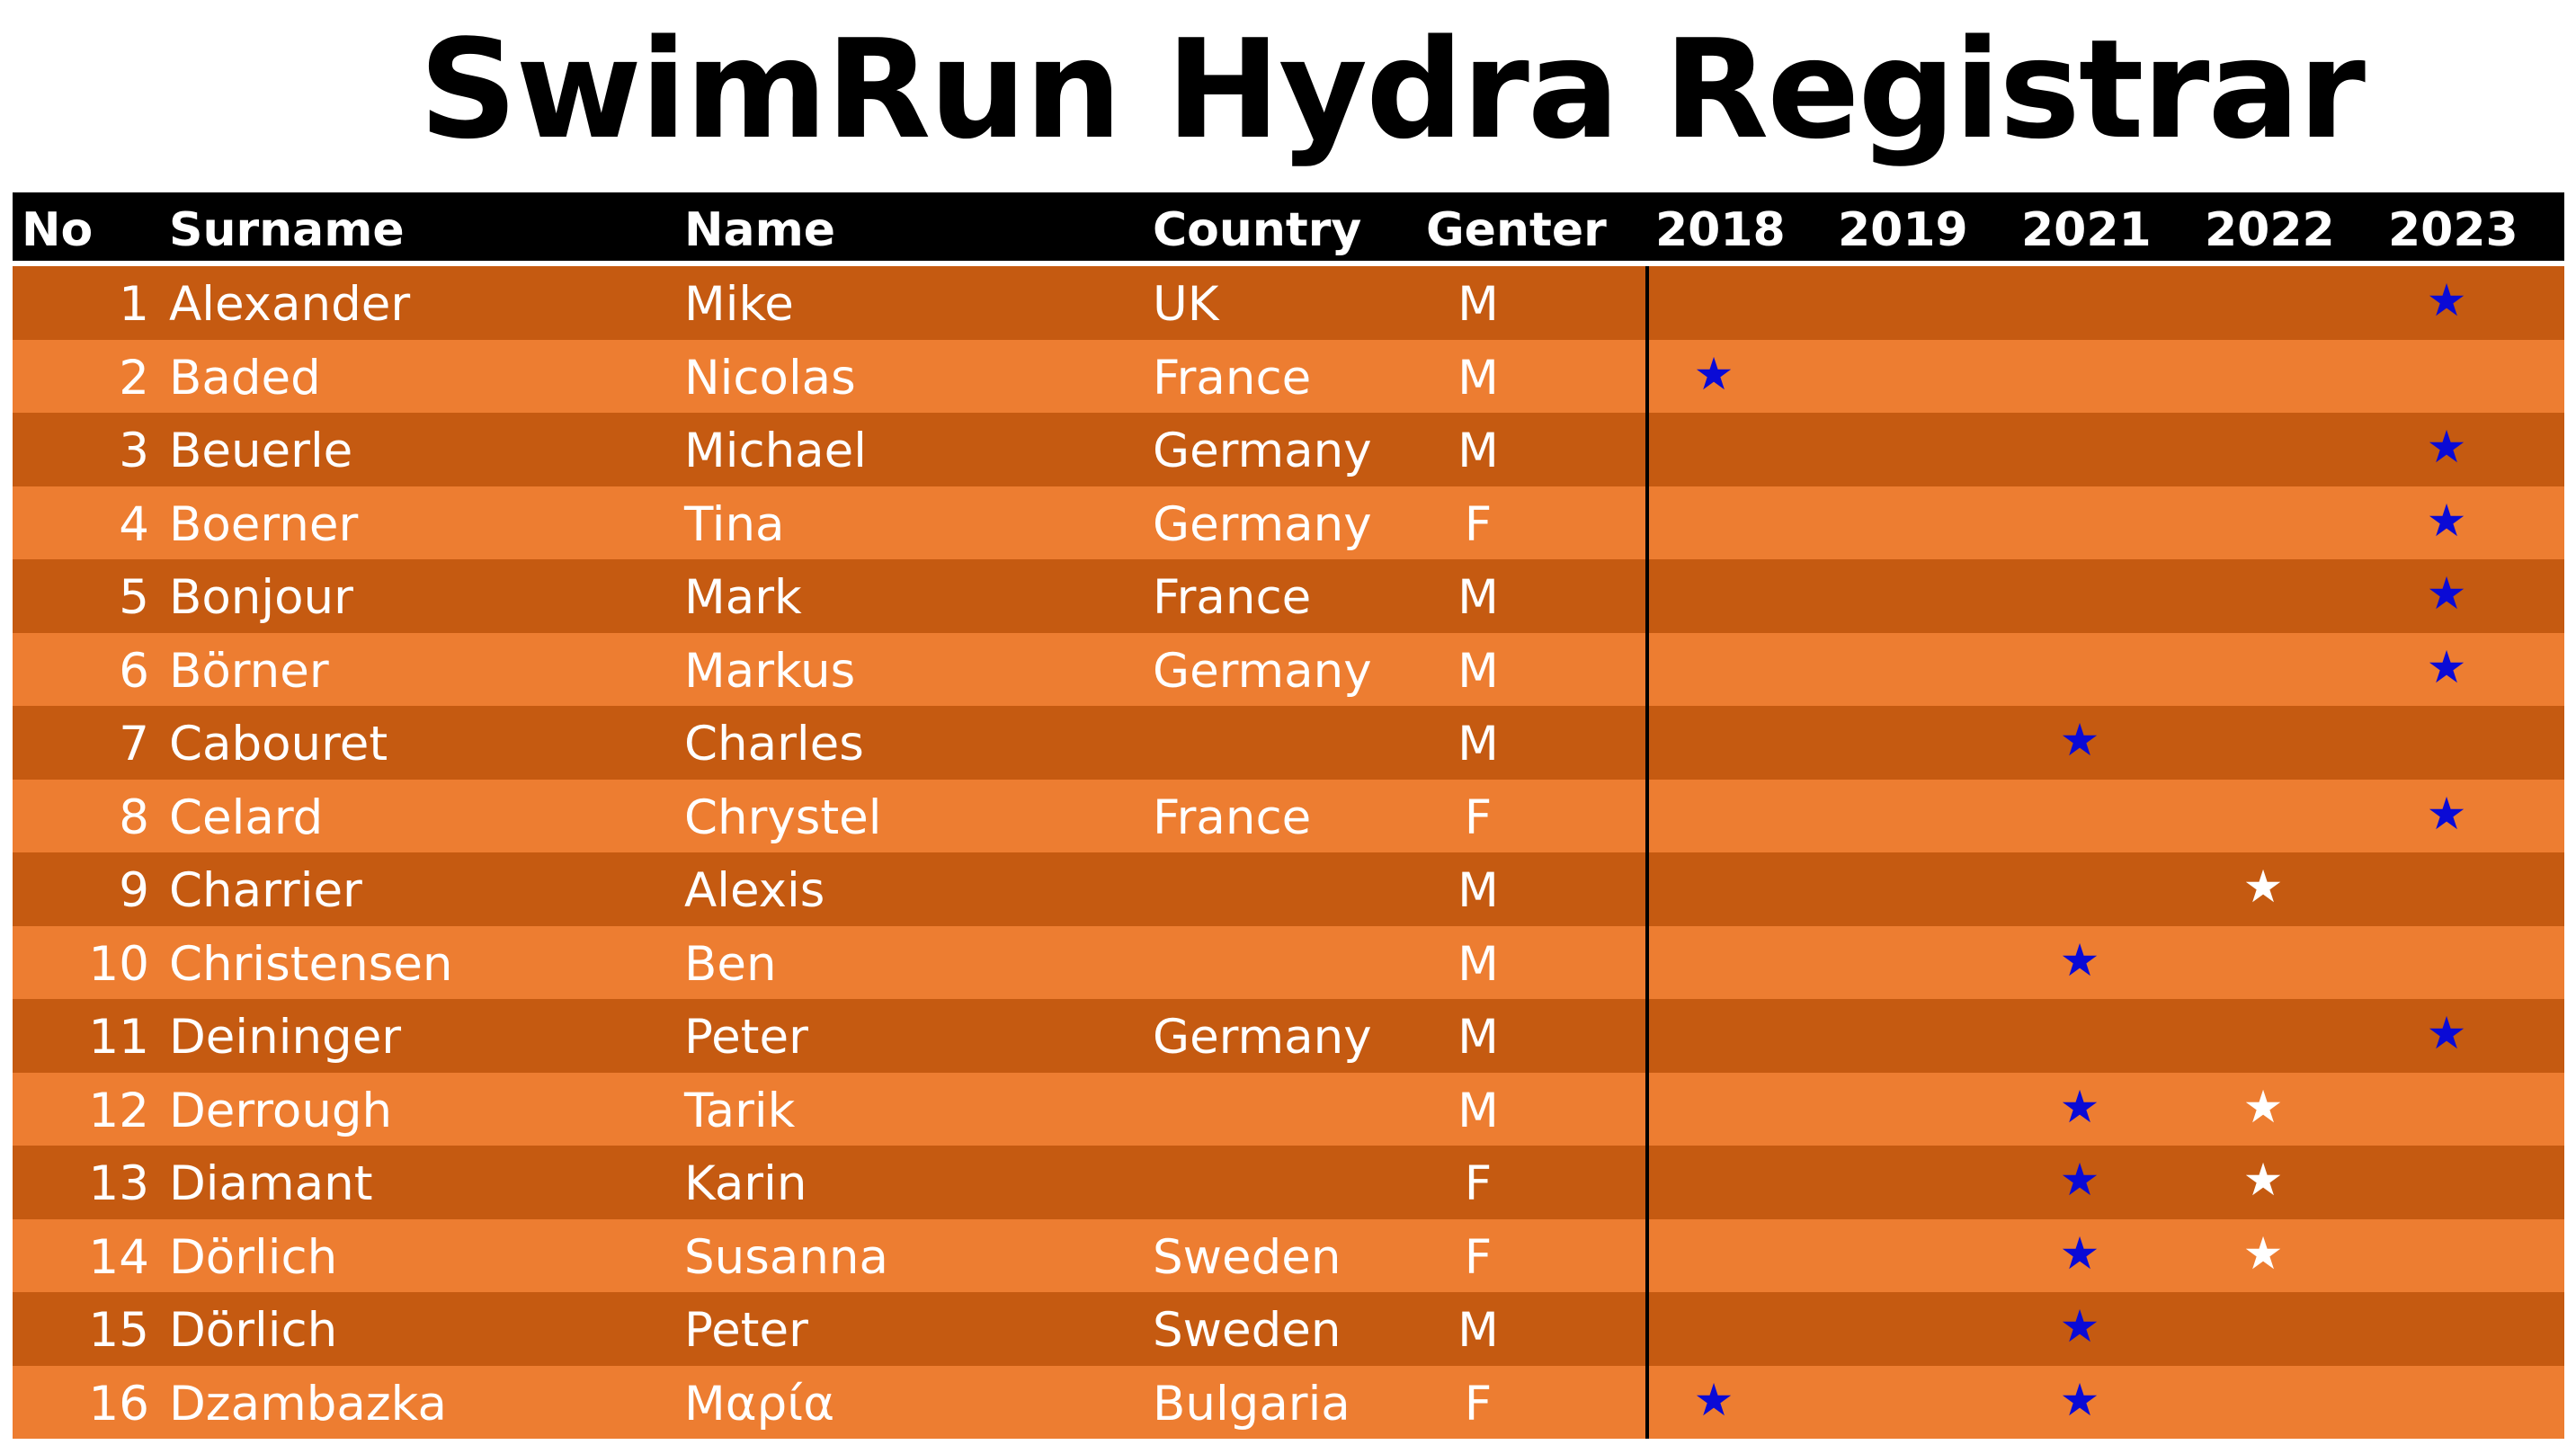 The height and width of the screenshot is (1445, 2576). What do you see at coordinates (1288, 1109) in the screenshot?
I see `table-row: 12 Derrough Tarik M ★ ★` at bounding box center [1288, 1109].